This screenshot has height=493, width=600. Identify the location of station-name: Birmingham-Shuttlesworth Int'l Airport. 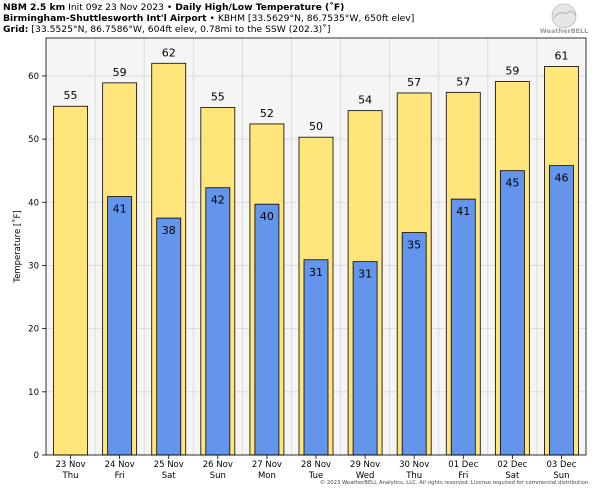
(105, 18).